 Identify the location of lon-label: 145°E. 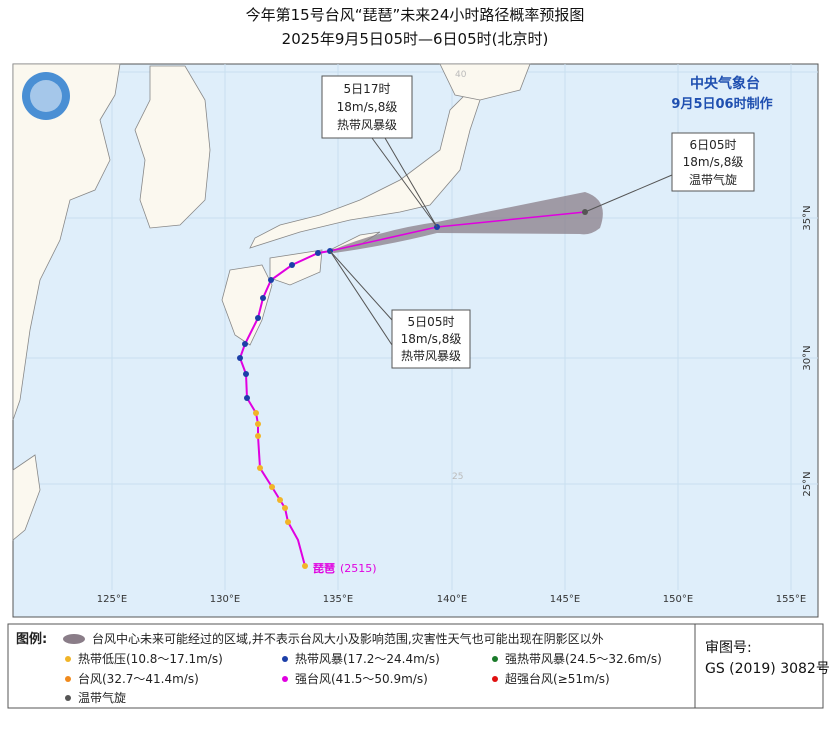
(565, 599).